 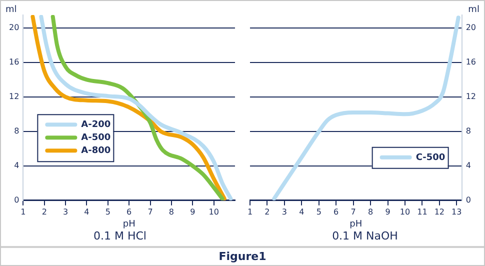 I want to click on x-tick-label: 13, so click(x=457, y=211).